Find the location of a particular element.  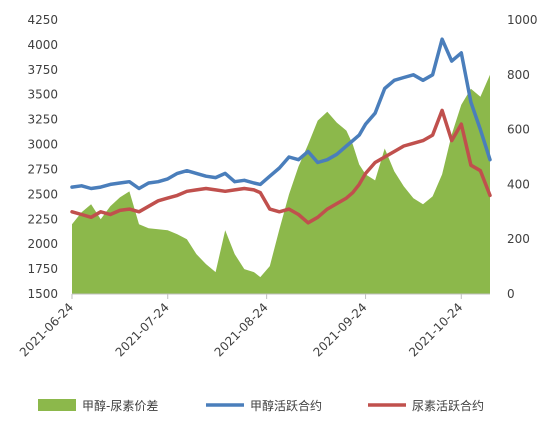

legend-label-1: 甲醇活跃合约 is located at coordinates (286, 405).